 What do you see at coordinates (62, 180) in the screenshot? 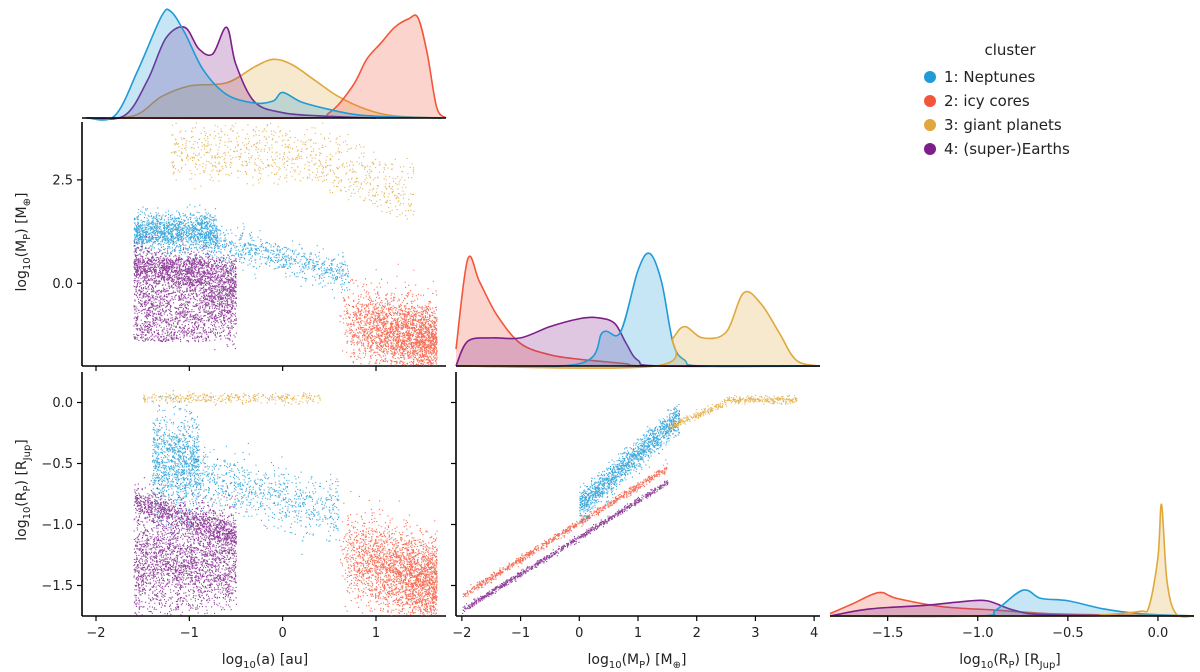
I see `y-tick-label: 2.5` at bounding box center [62, 180].